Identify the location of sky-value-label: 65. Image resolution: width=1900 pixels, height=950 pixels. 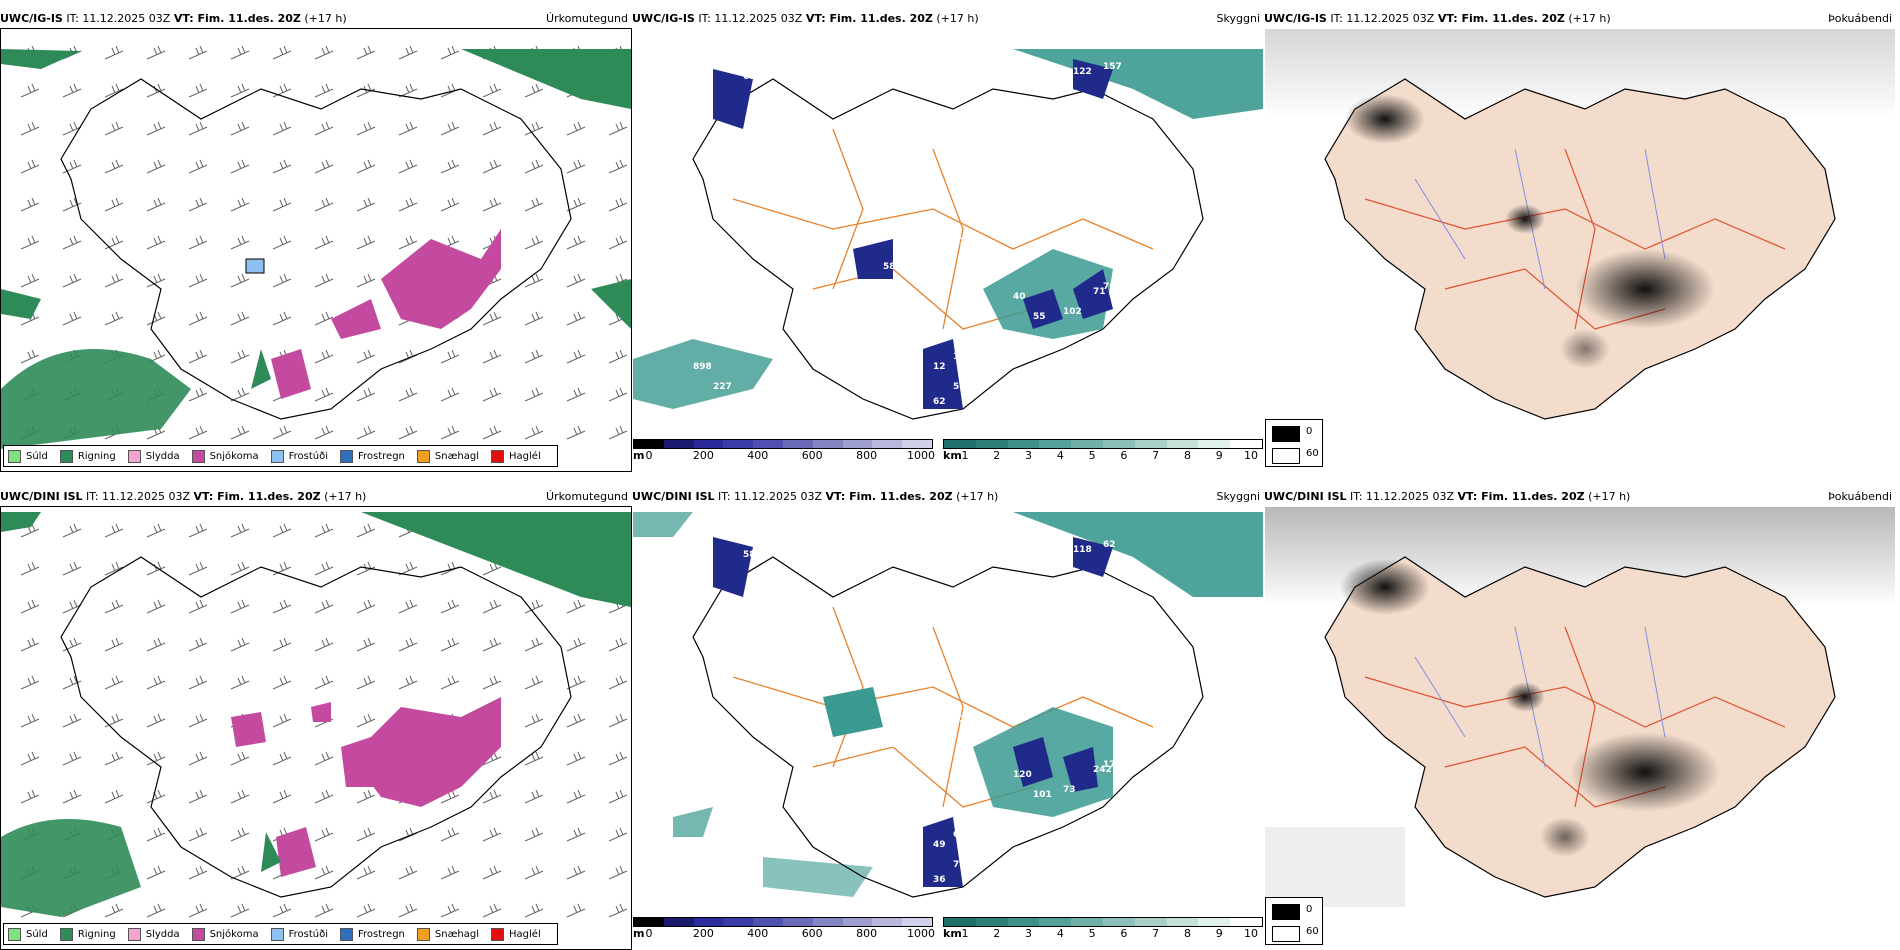
(959, 835).